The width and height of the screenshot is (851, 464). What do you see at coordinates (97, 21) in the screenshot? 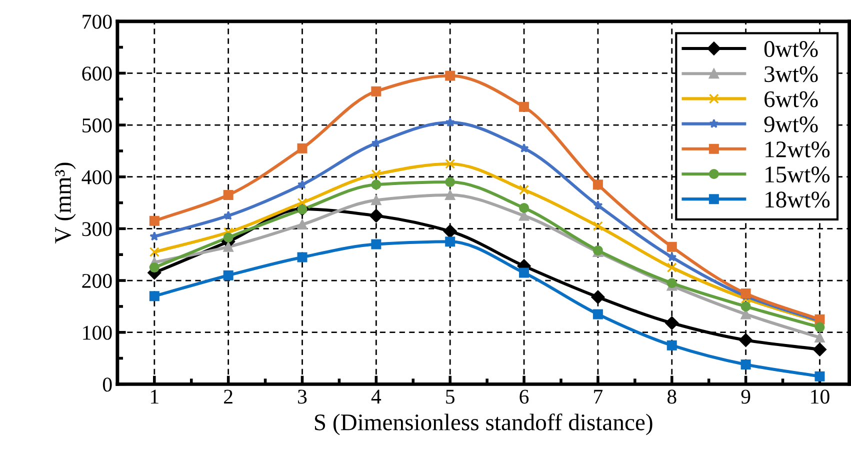
I see `y-tick-label: 700` at bounding box center [97, 21].